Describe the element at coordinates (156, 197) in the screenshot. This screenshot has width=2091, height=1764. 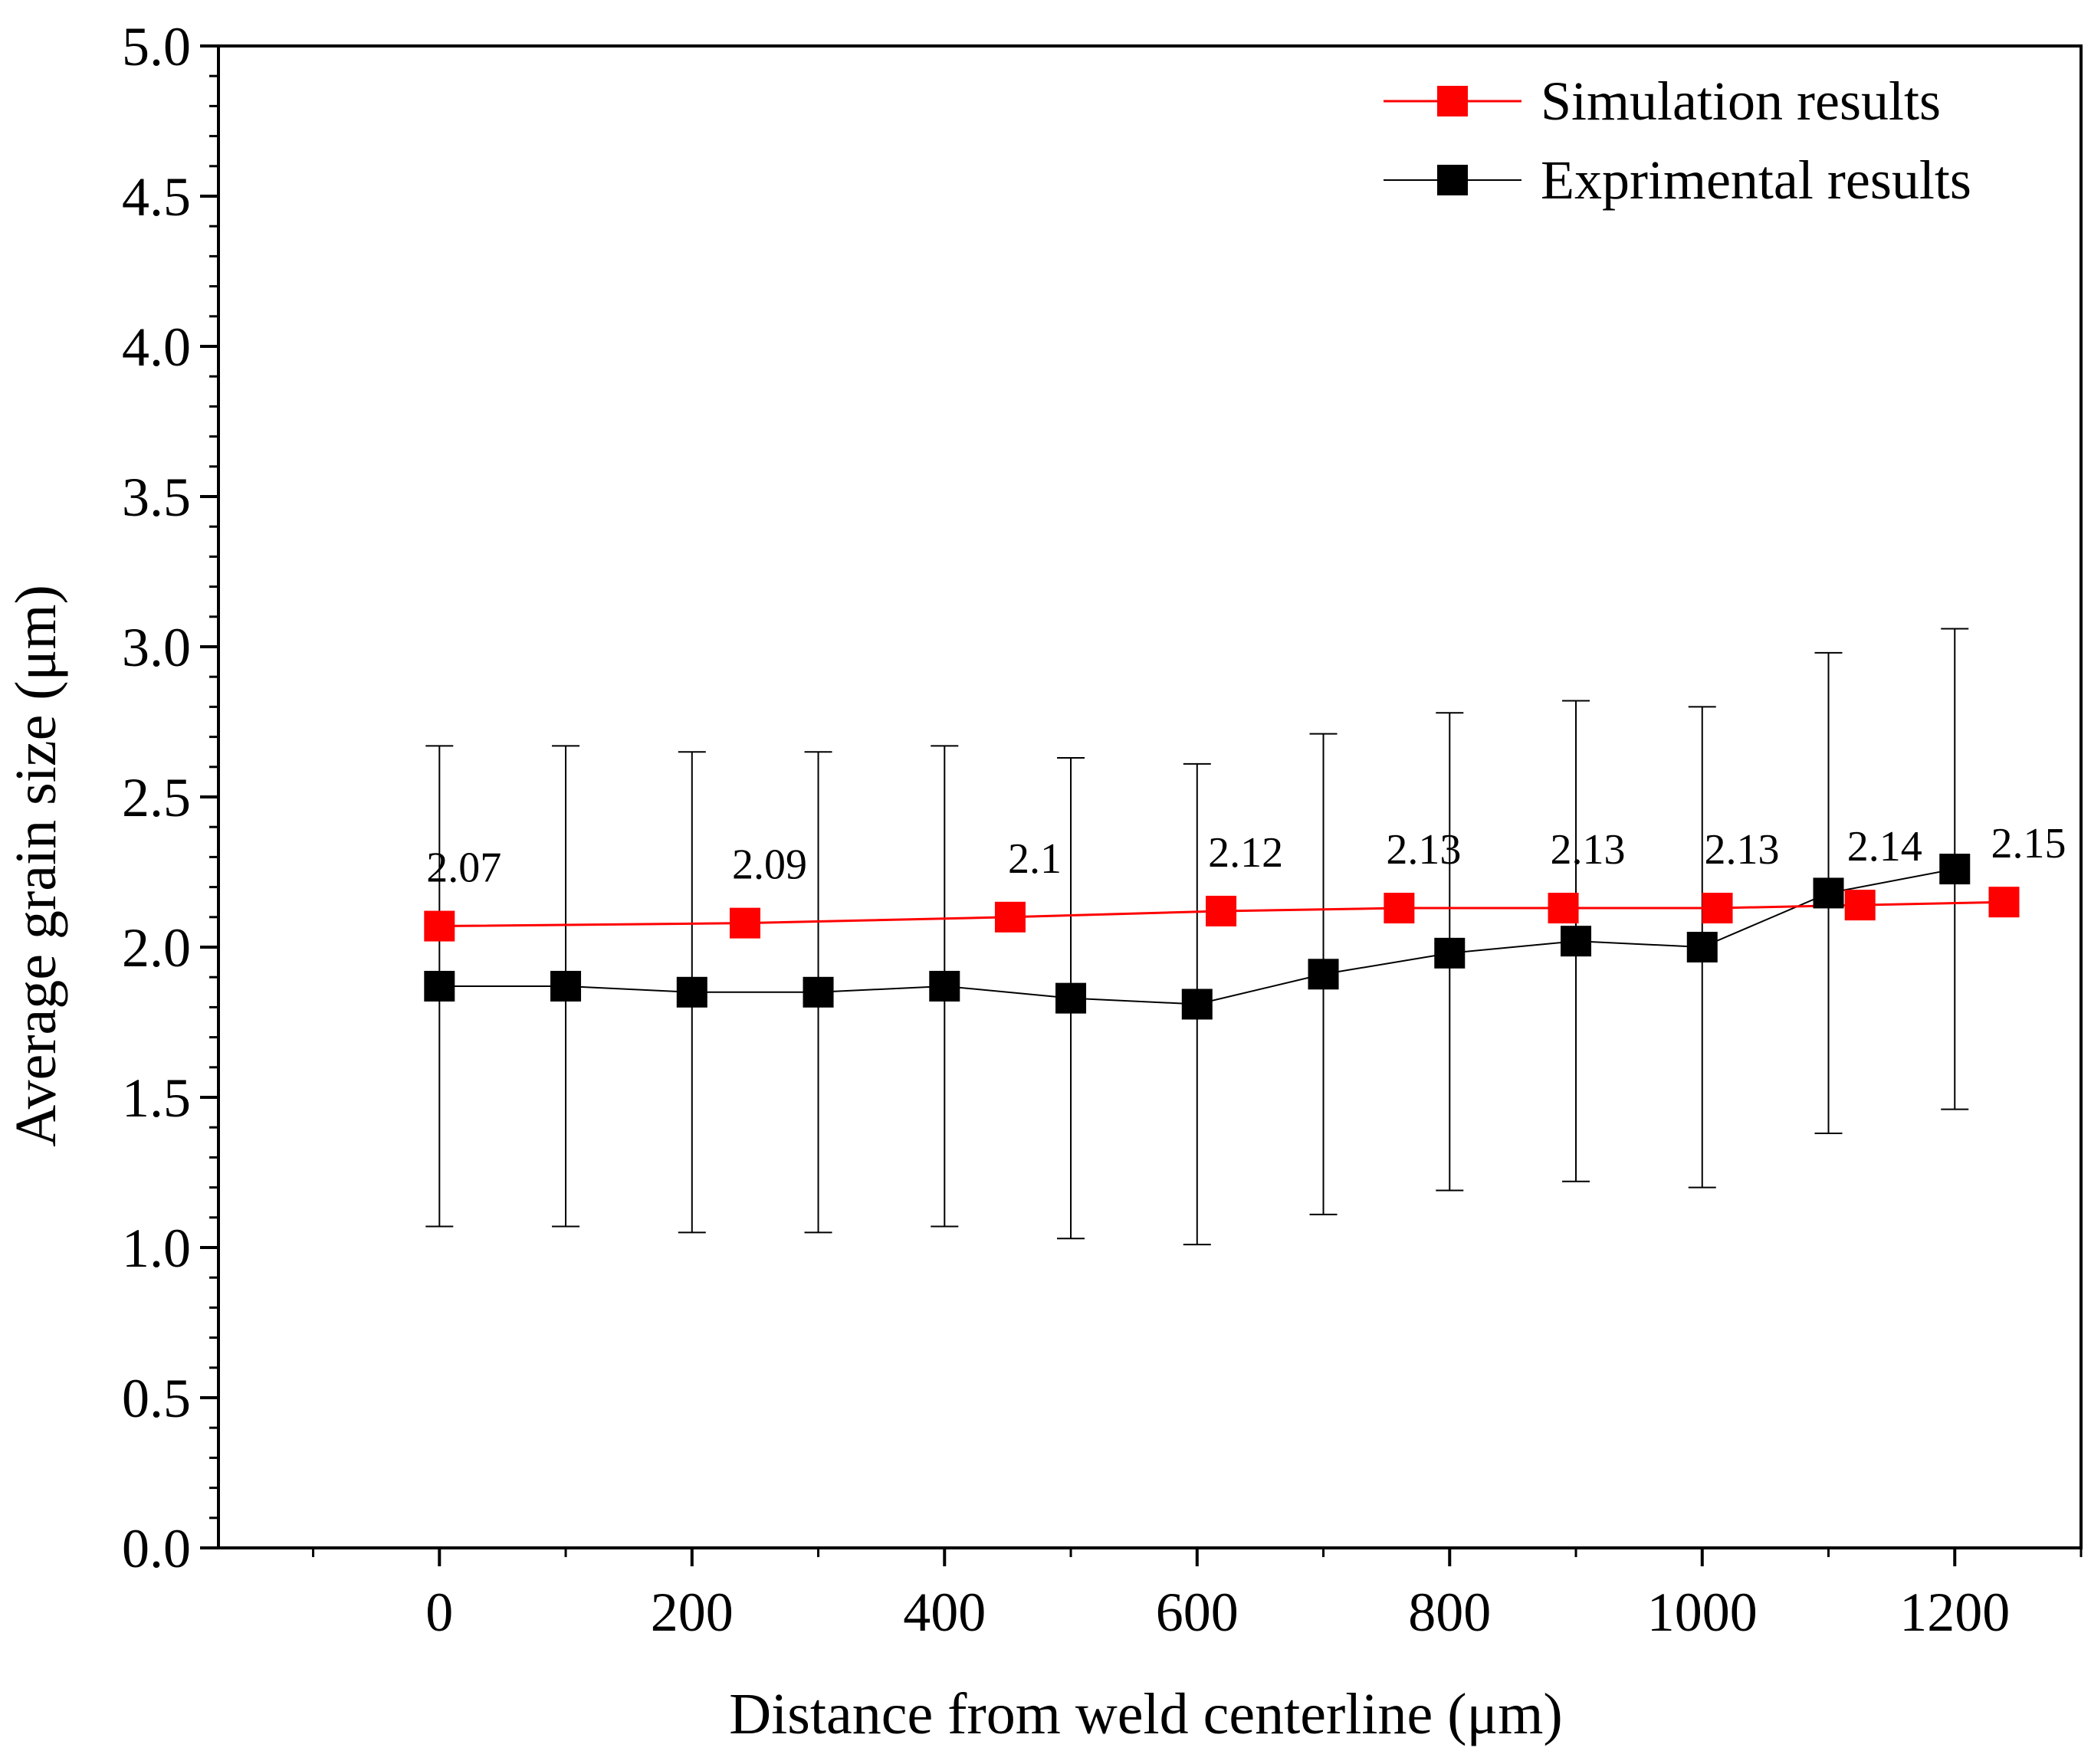
I see `y-tick-label: 4.5` at that location.